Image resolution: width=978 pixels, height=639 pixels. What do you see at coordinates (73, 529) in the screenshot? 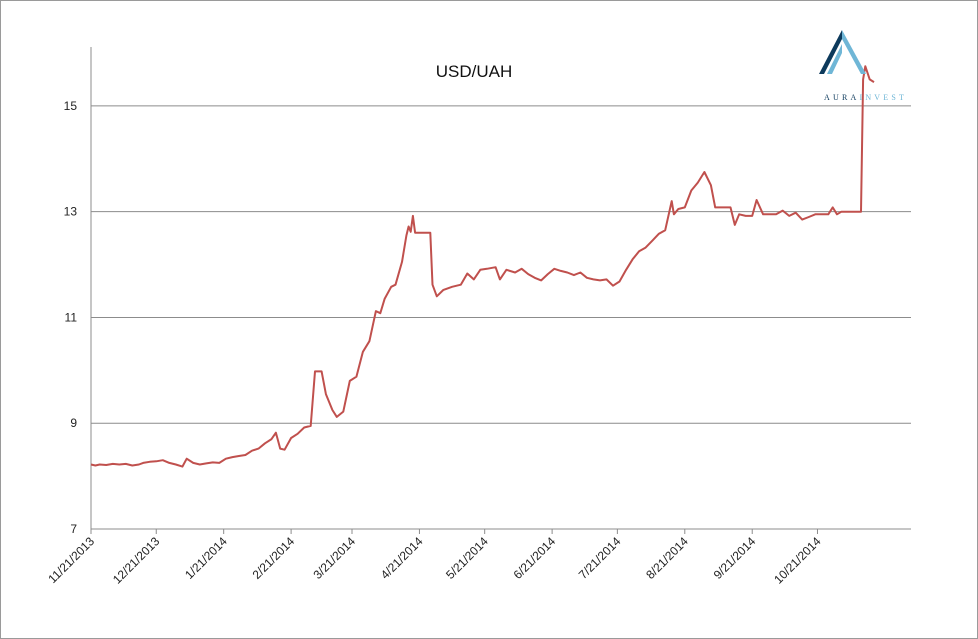
I see `y-tick-label: 7` at bounding box center [73, 529].